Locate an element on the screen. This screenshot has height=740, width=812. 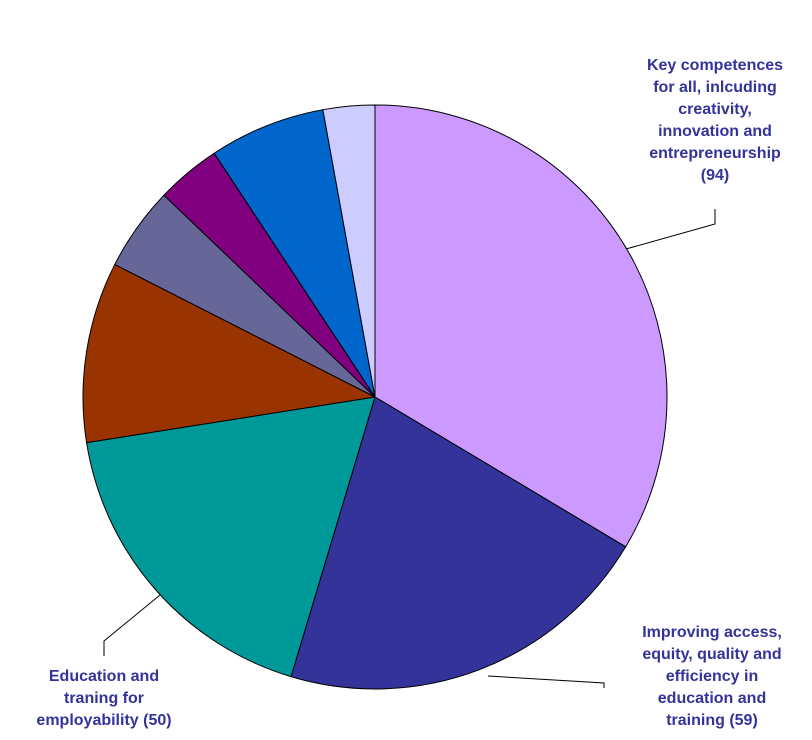
slice-label-line: for all, inlcuding is located at coordinates (715, 87).